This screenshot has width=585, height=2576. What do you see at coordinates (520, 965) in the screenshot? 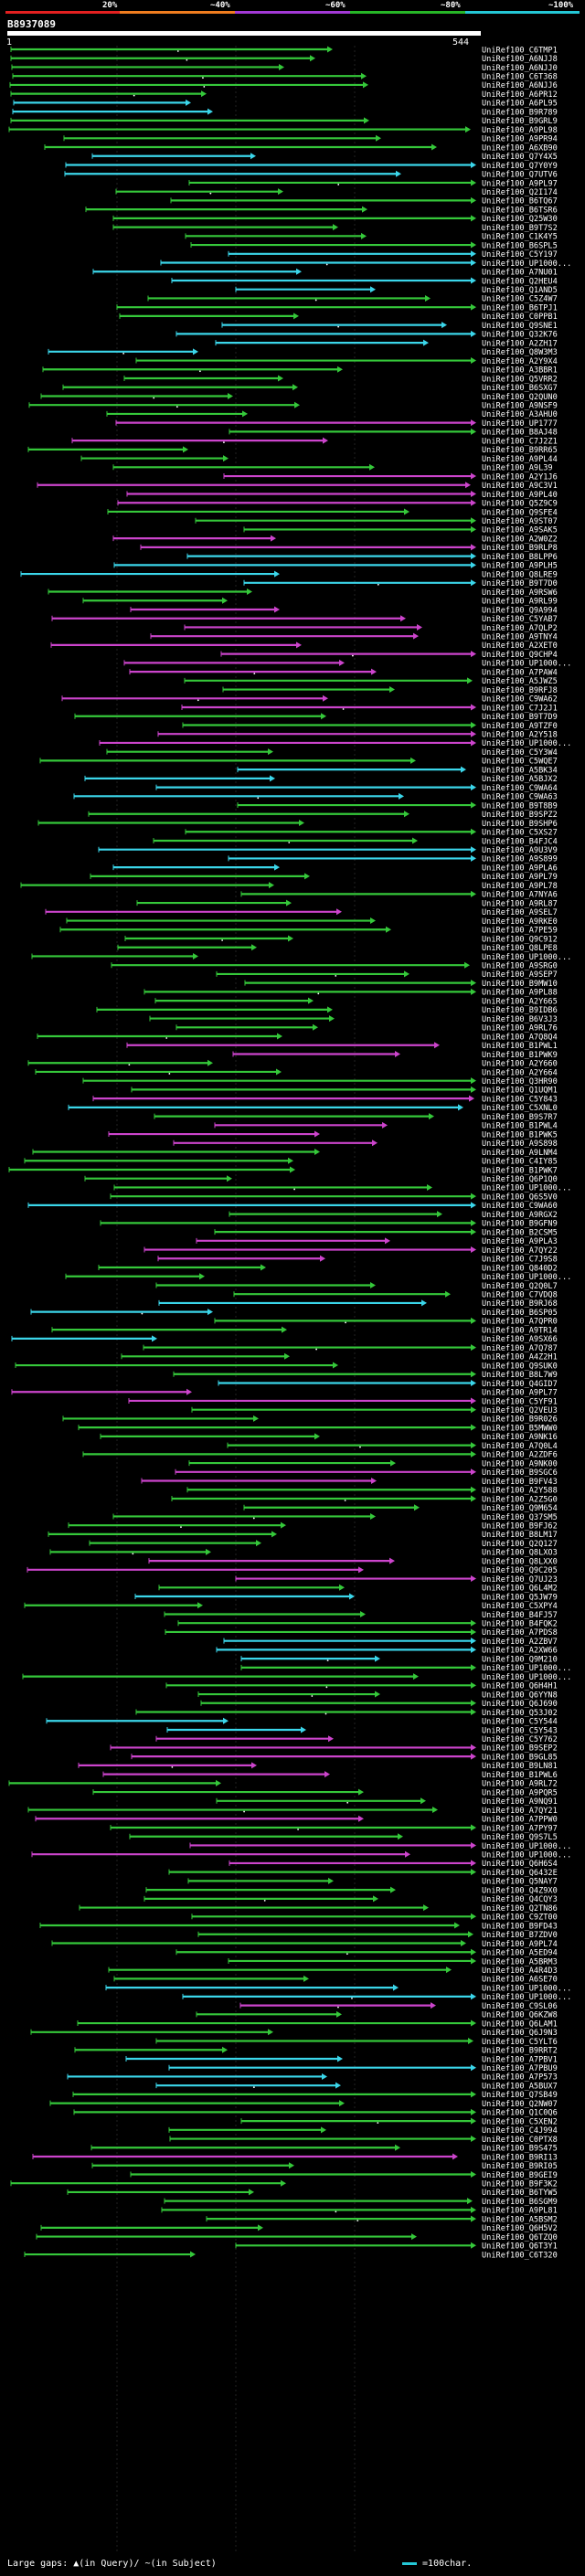
I see `hit-label: UniRef100_A9SRG0` at bounding box center [520, 965].